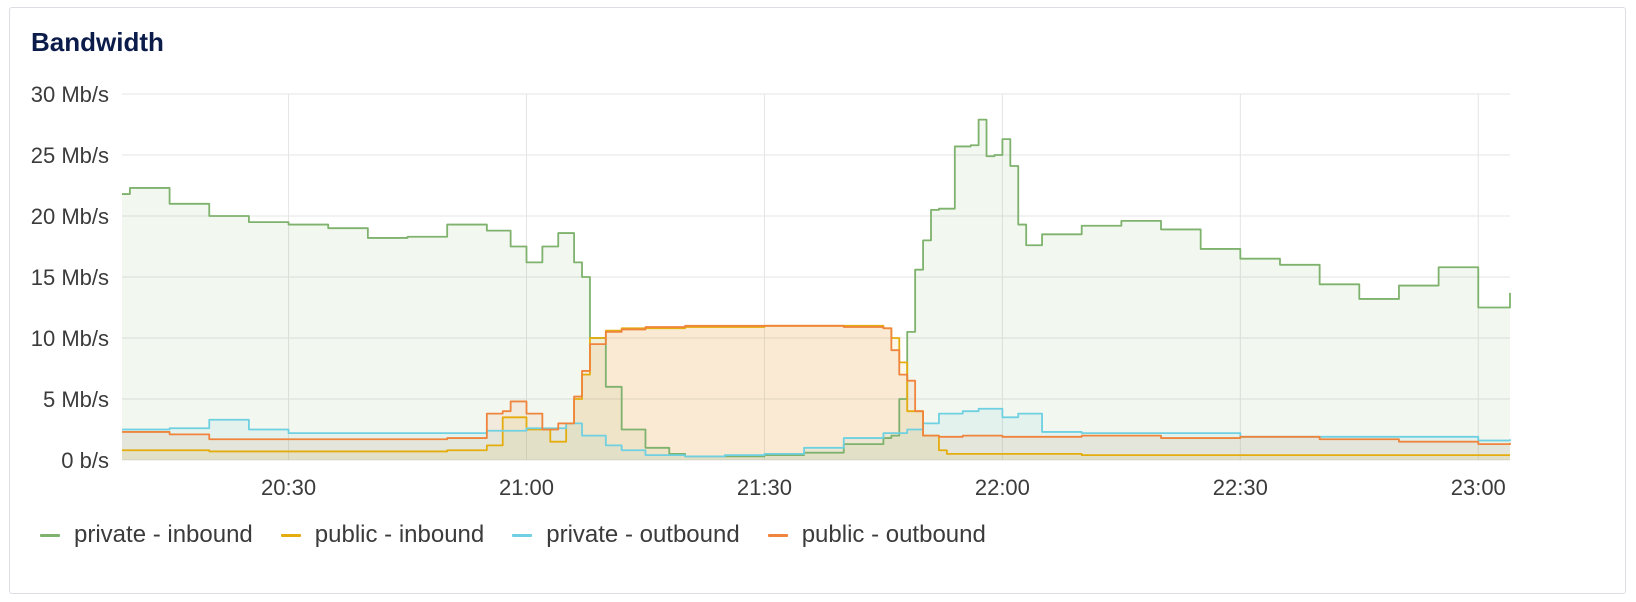  What do you see at coordinates (1478, 487) in the screenshot?
I see `x-tick-label: 23:00` at bounding box center [1478, 487].